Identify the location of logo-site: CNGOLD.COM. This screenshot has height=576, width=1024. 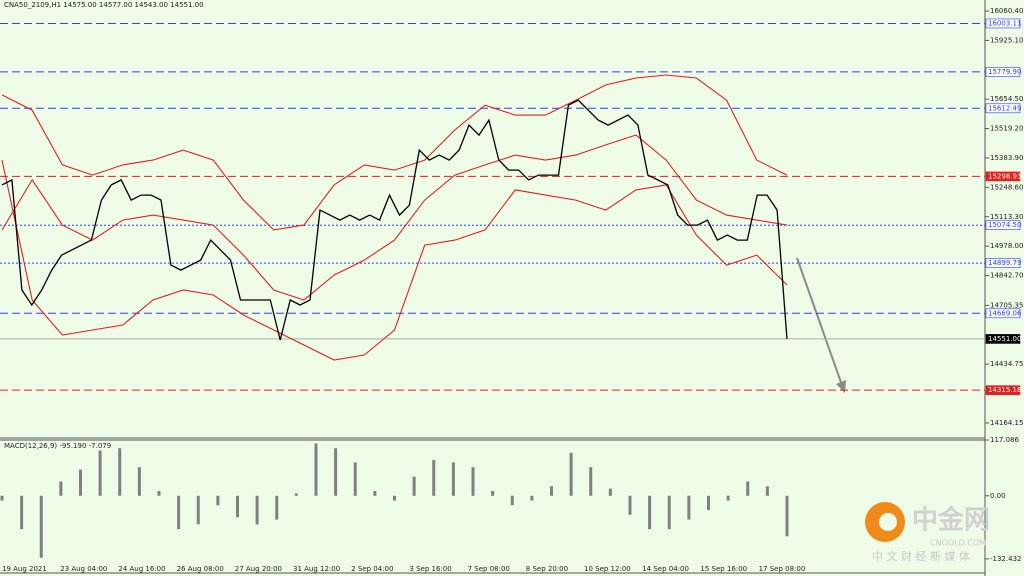
(958, 543).